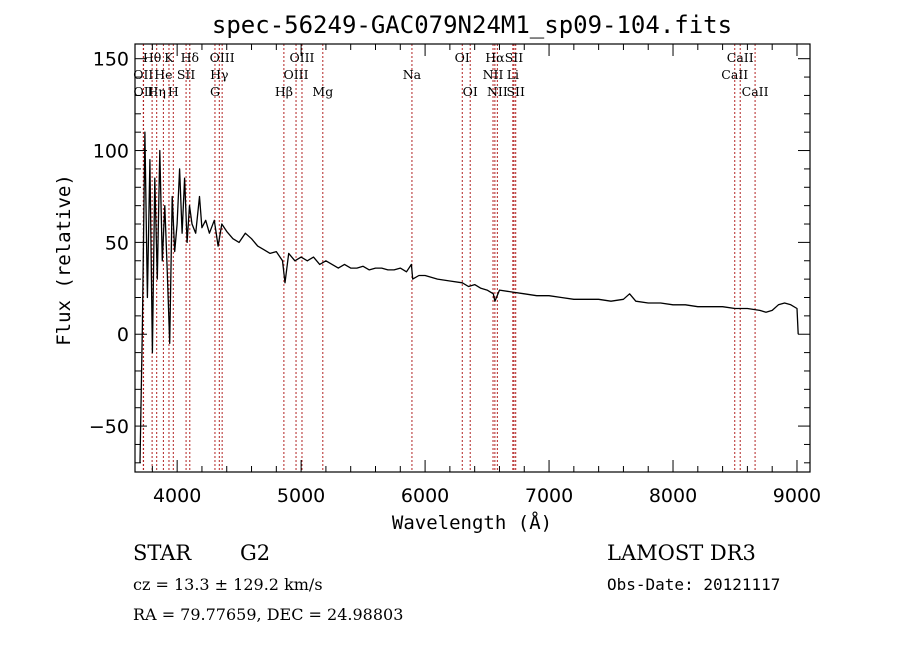  I want to click on redshift-readout: cz = 13.3 ± 129.2 km/s, so click(228, 584).